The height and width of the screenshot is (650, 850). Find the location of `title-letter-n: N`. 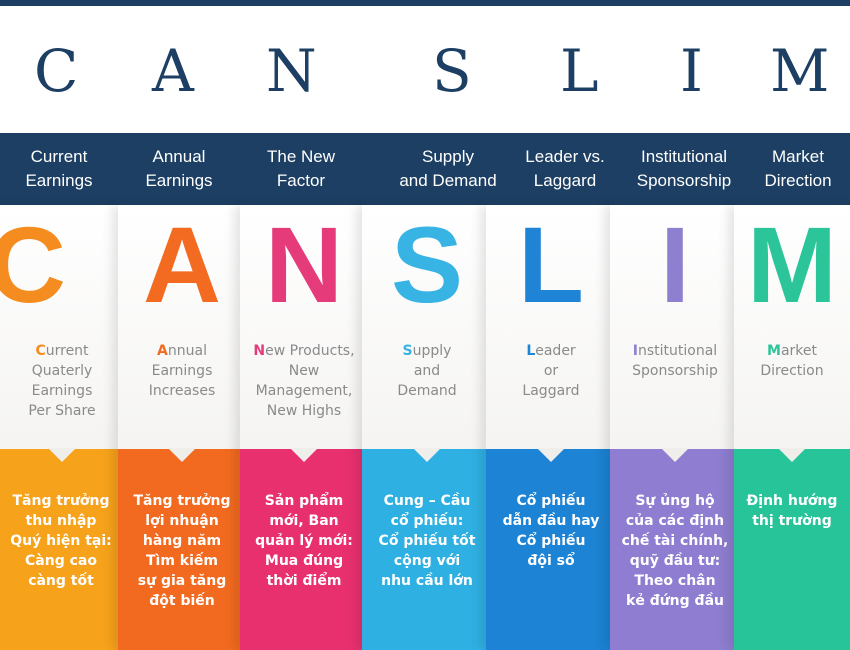

title-letter-n: N is located at coordinates (291, 71).